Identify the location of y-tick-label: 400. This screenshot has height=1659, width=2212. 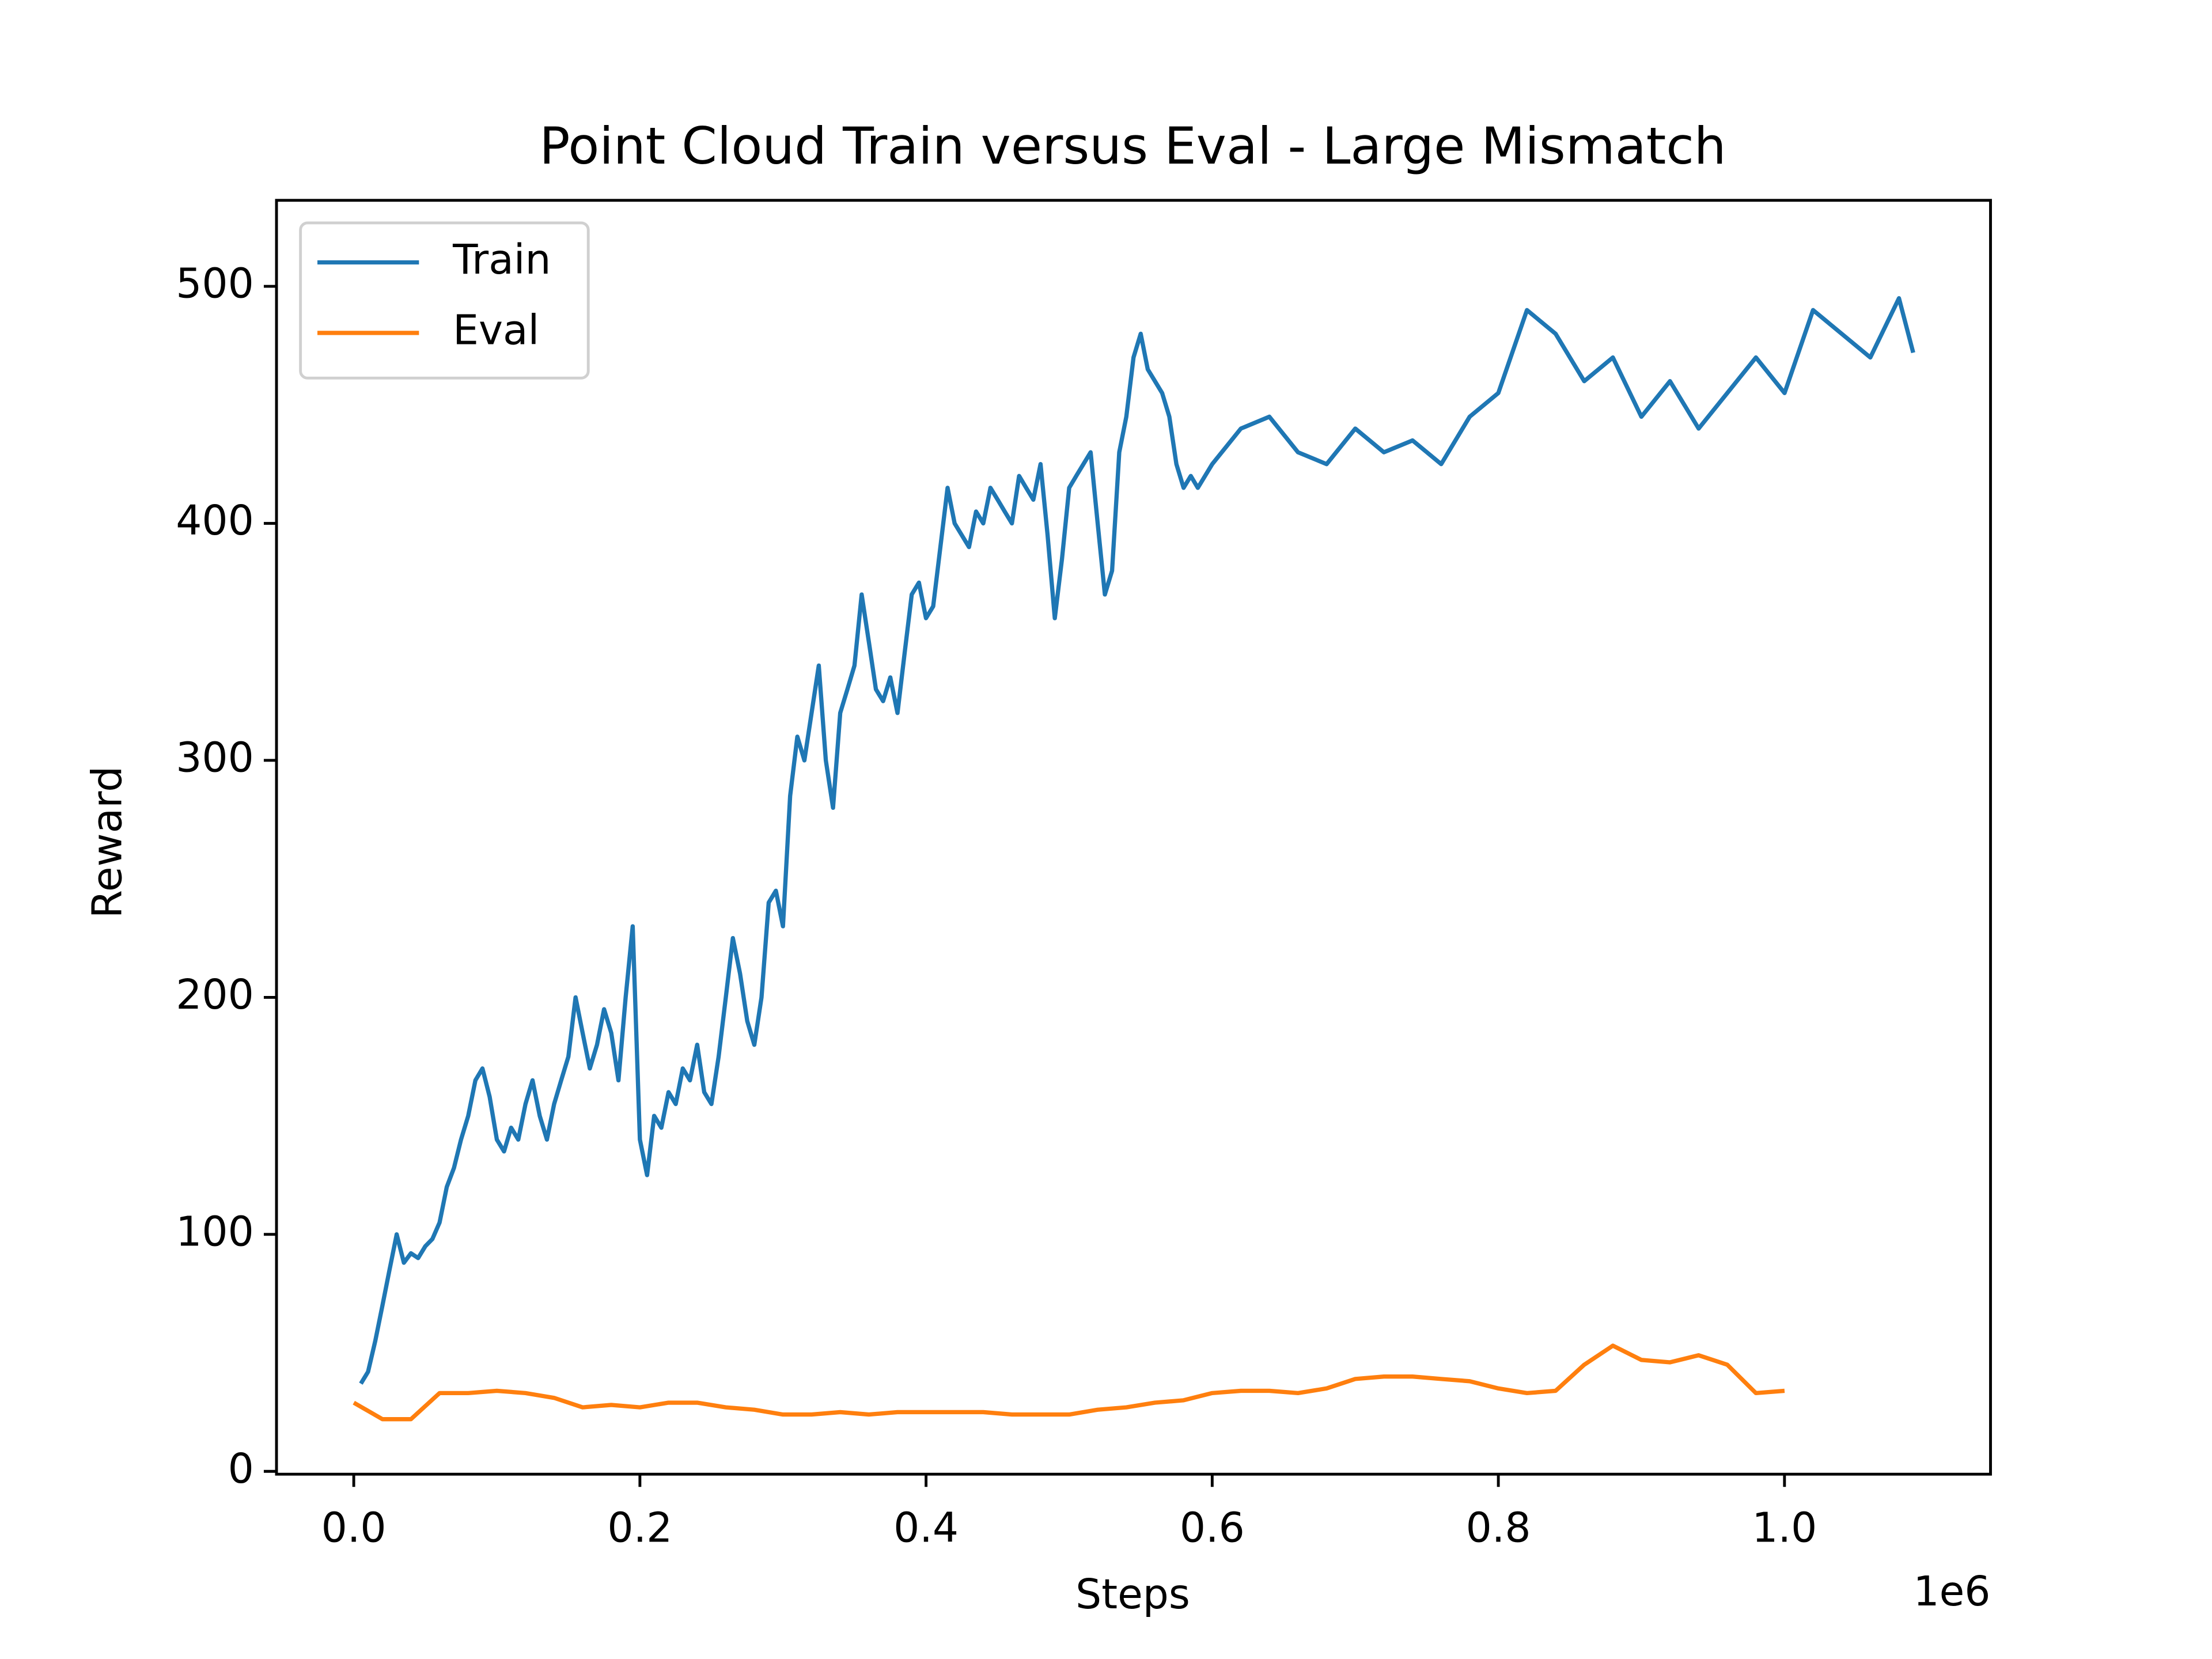
(215, 520).